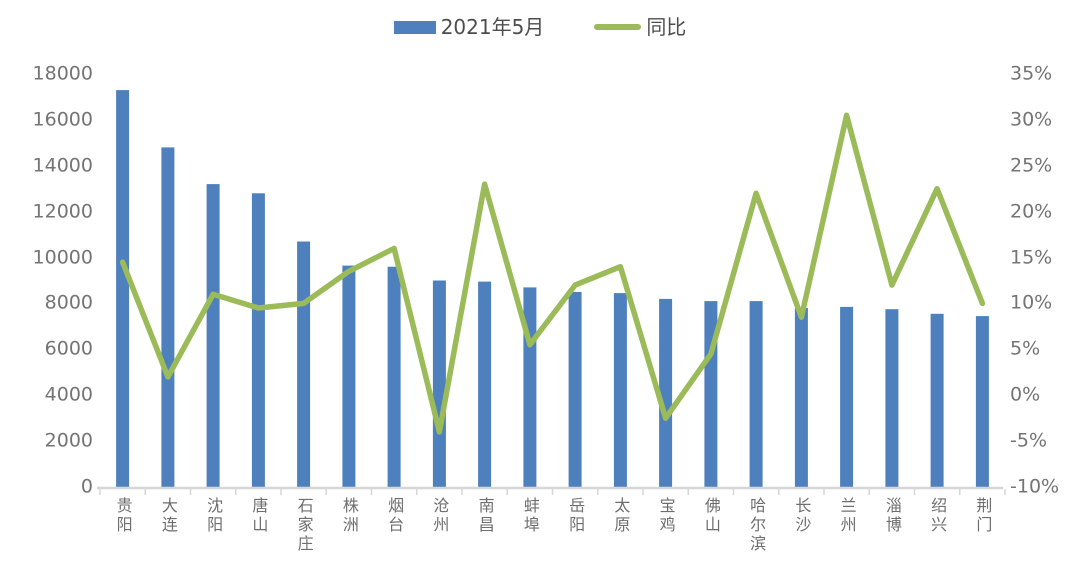 The image size is (1080, 572). Describe the element at coordinates (937, 400) in the screenshot. I see `bar-绍兴` at that location.